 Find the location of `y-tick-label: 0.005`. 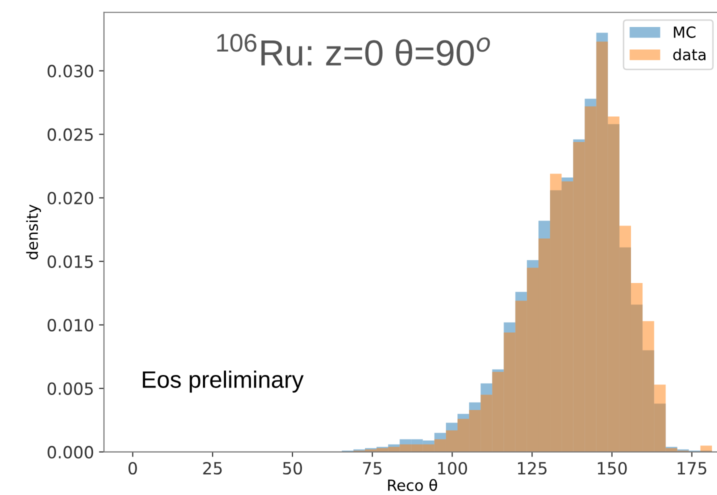

y-tick-label: 0.005 is located at coordinates (70, 388).